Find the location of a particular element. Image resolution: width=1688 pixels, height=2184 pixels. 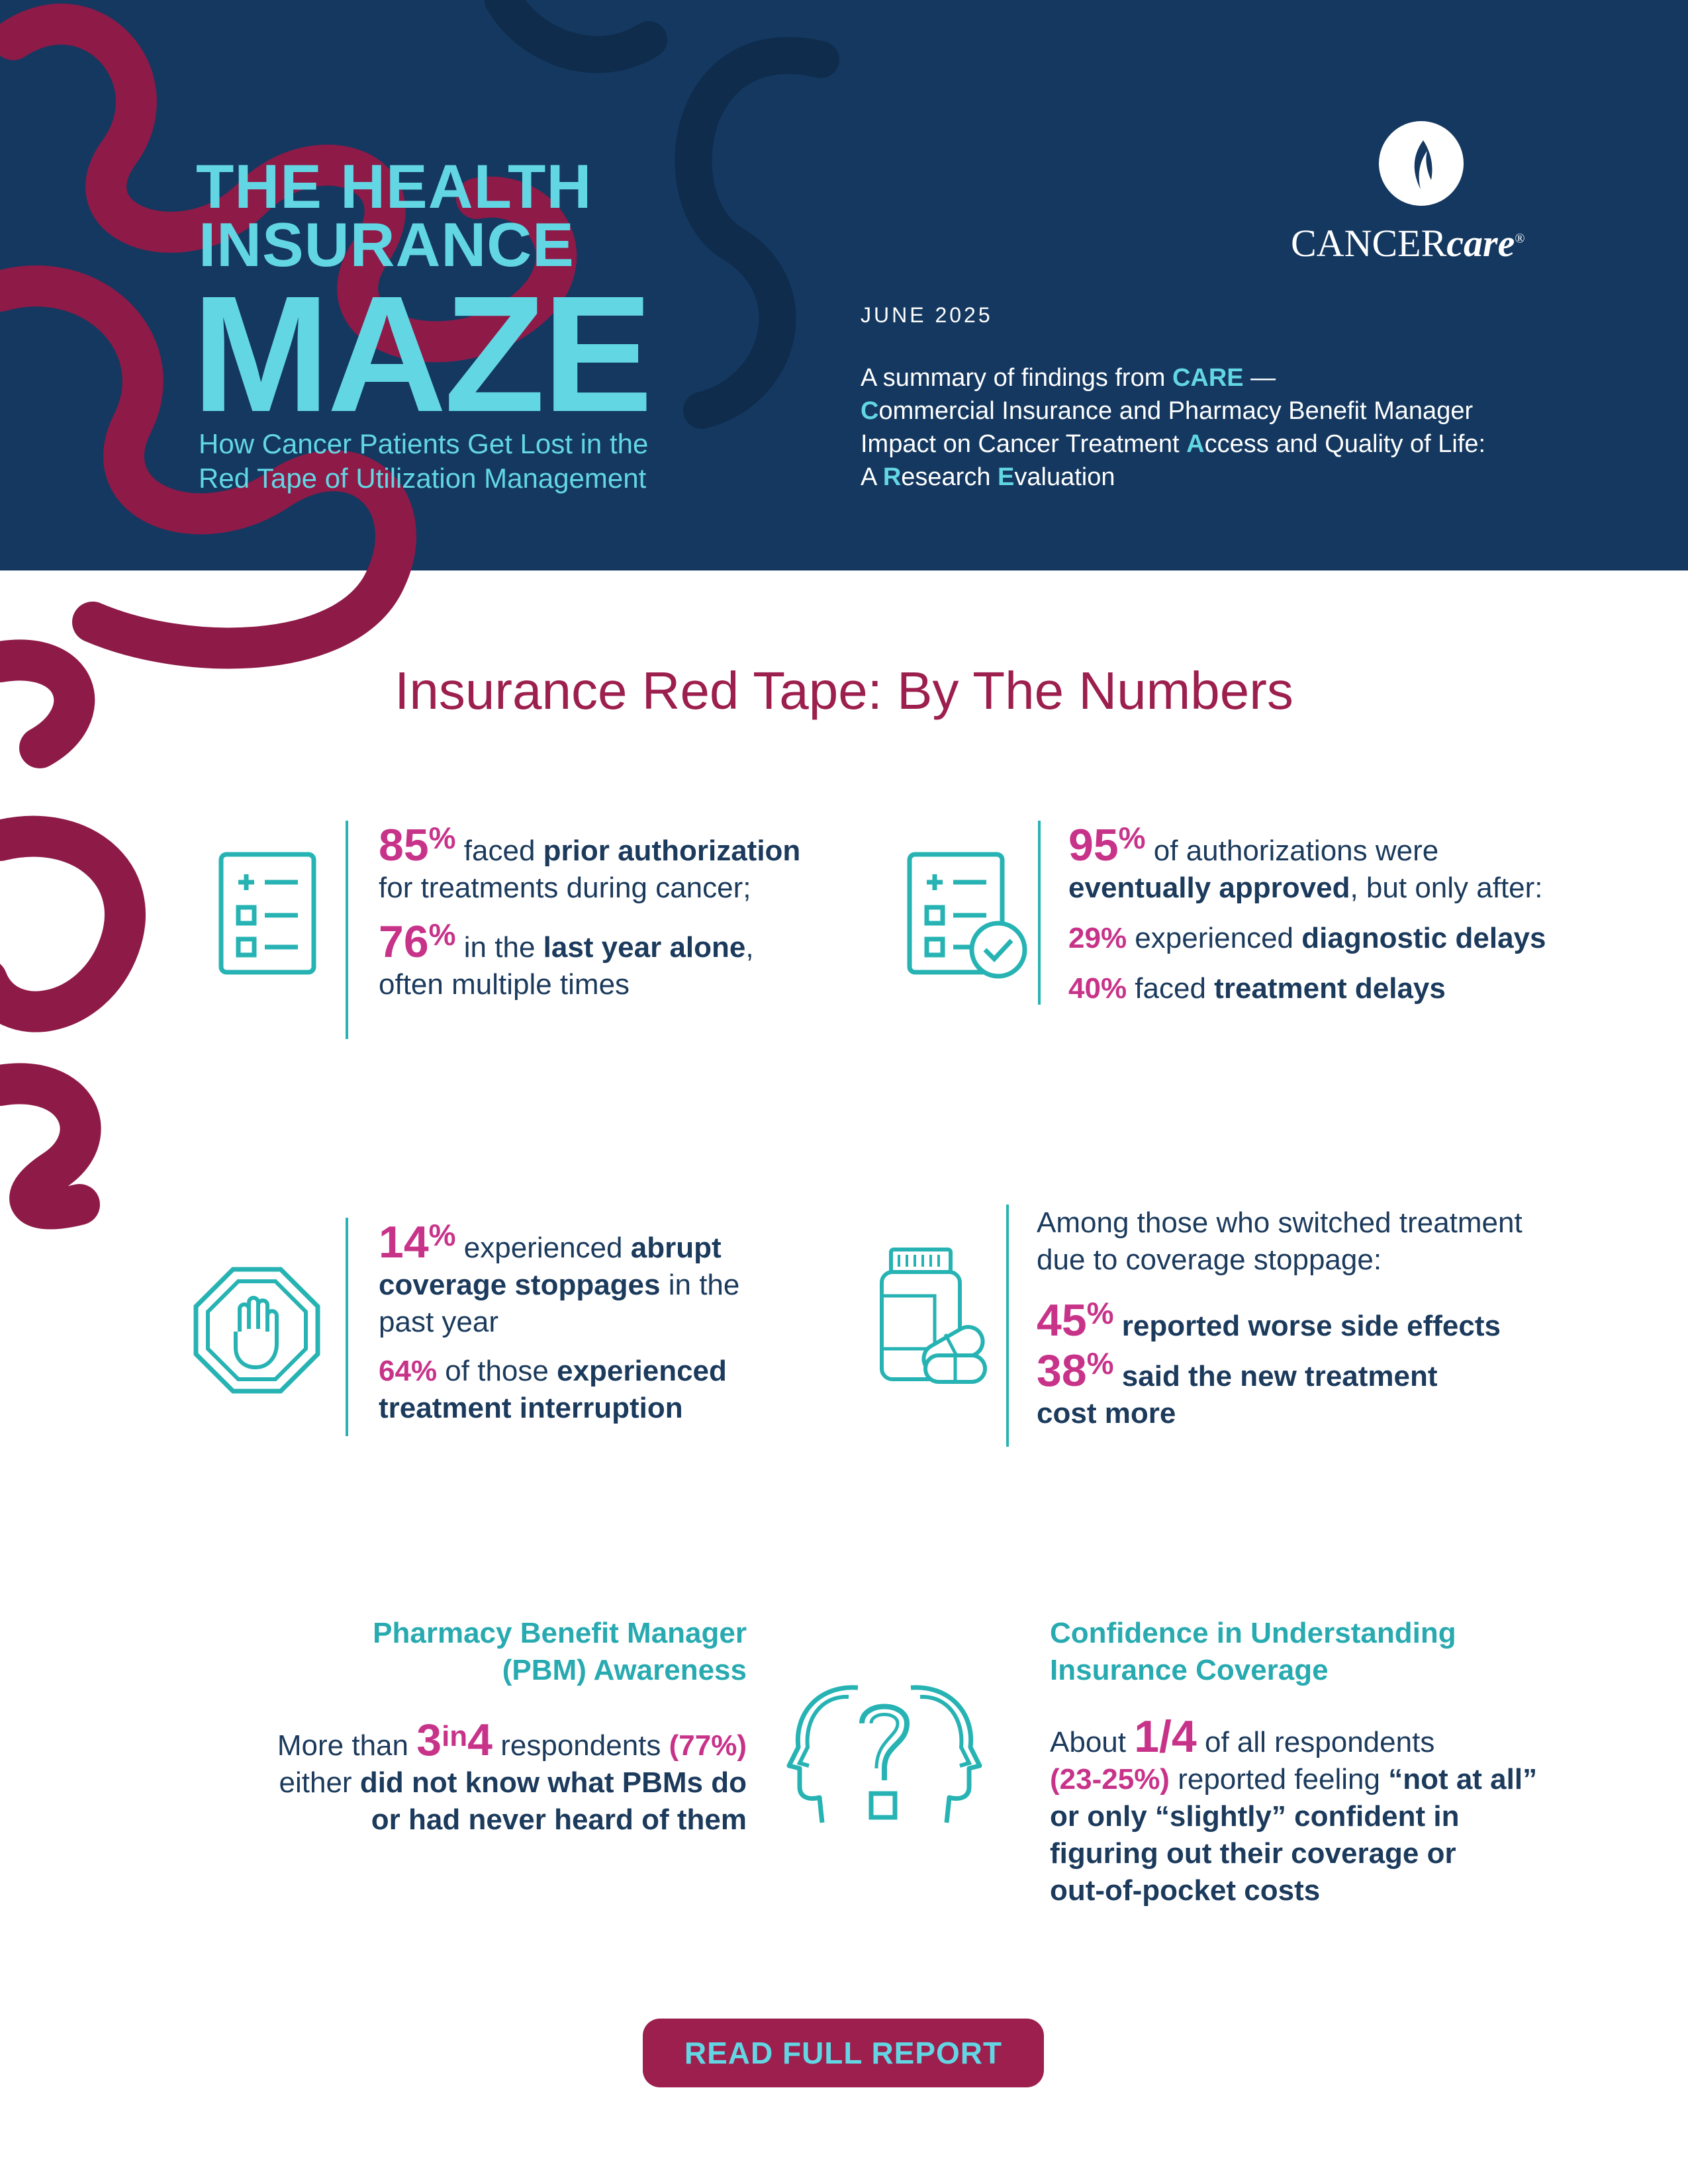

logo-script: care is located at coordinates (1480, 244).